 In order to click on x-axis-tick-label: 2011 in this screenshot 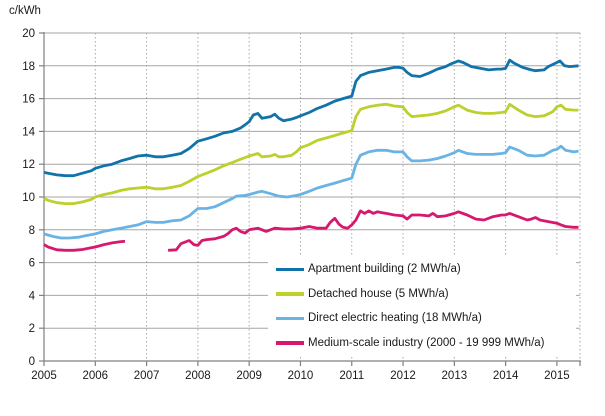, I will do `click(351, 376)`.